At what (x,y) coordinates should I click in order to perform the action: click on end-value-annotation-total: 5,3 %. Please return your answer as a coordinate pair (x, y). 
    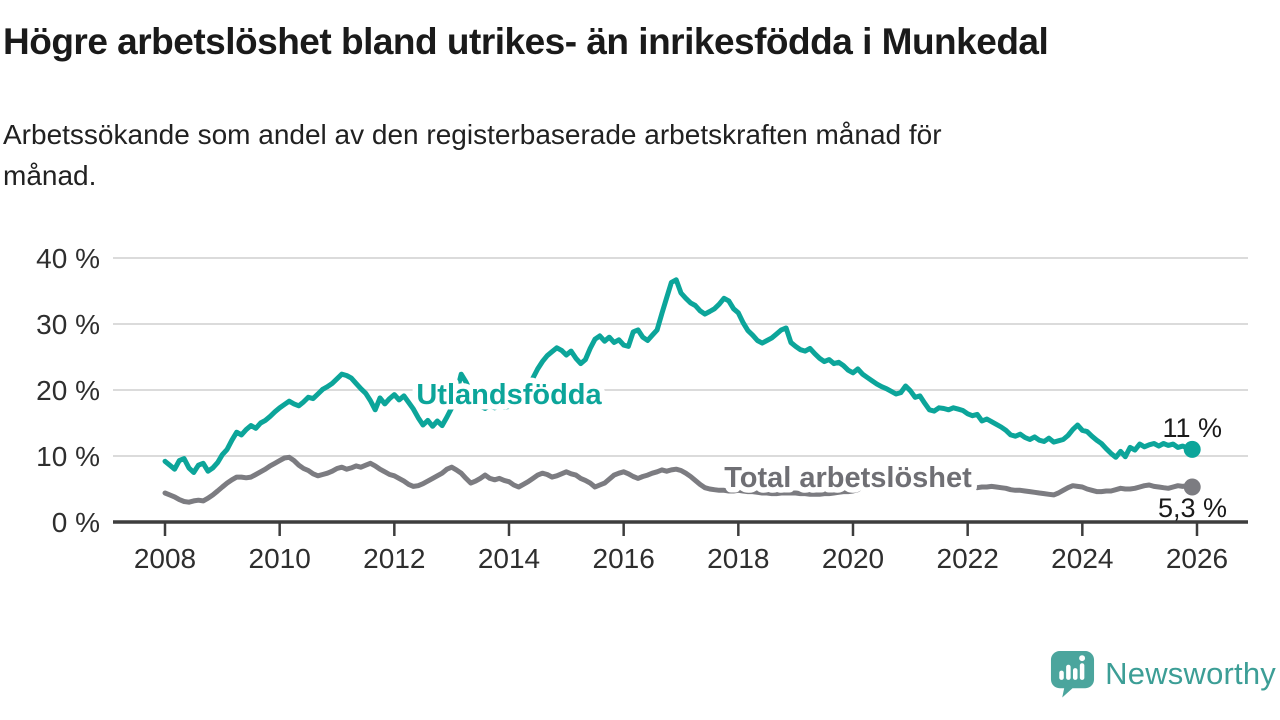
    Looking at the image, I should click on (1192, 508).